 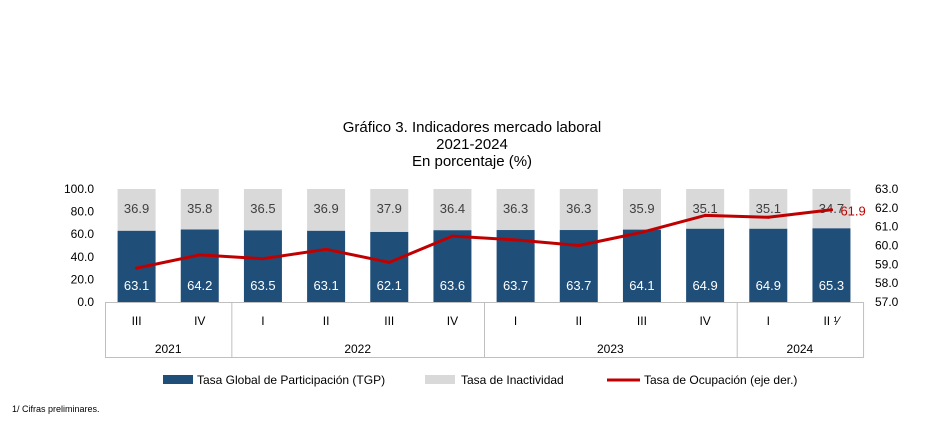 I want to click on right-axis-tick-label: 57.0, so click(x=887, y=302).